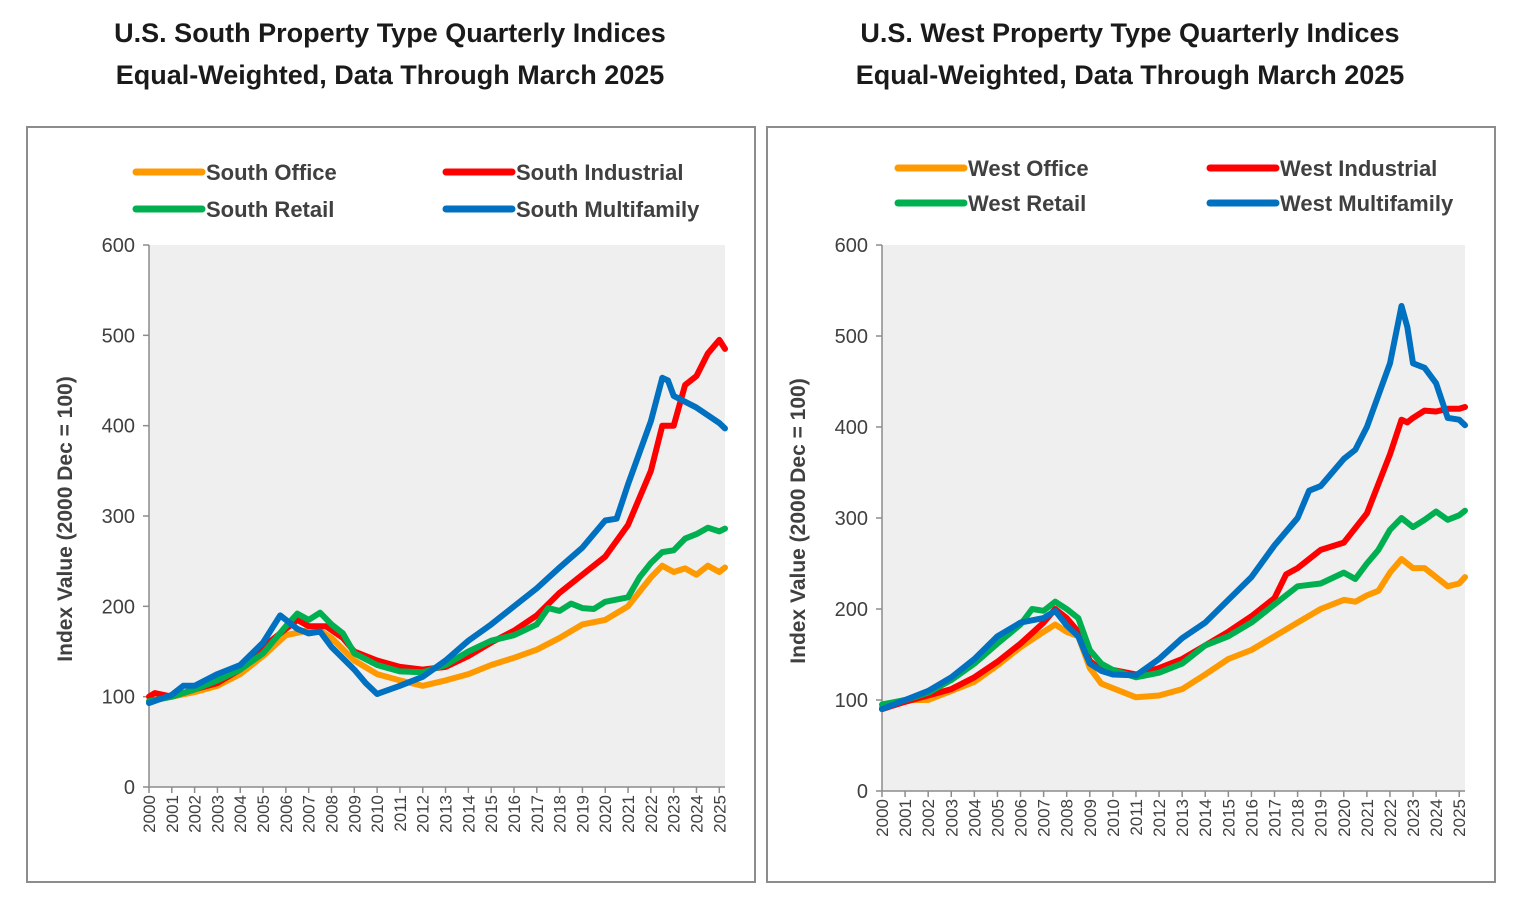 This screenshot has height=915, width=1520. What do you see at coordinates (1027, 203) in the screenshot?
I see `legend-label-west-retail: West Retail` at bounding box center [1027, 203].